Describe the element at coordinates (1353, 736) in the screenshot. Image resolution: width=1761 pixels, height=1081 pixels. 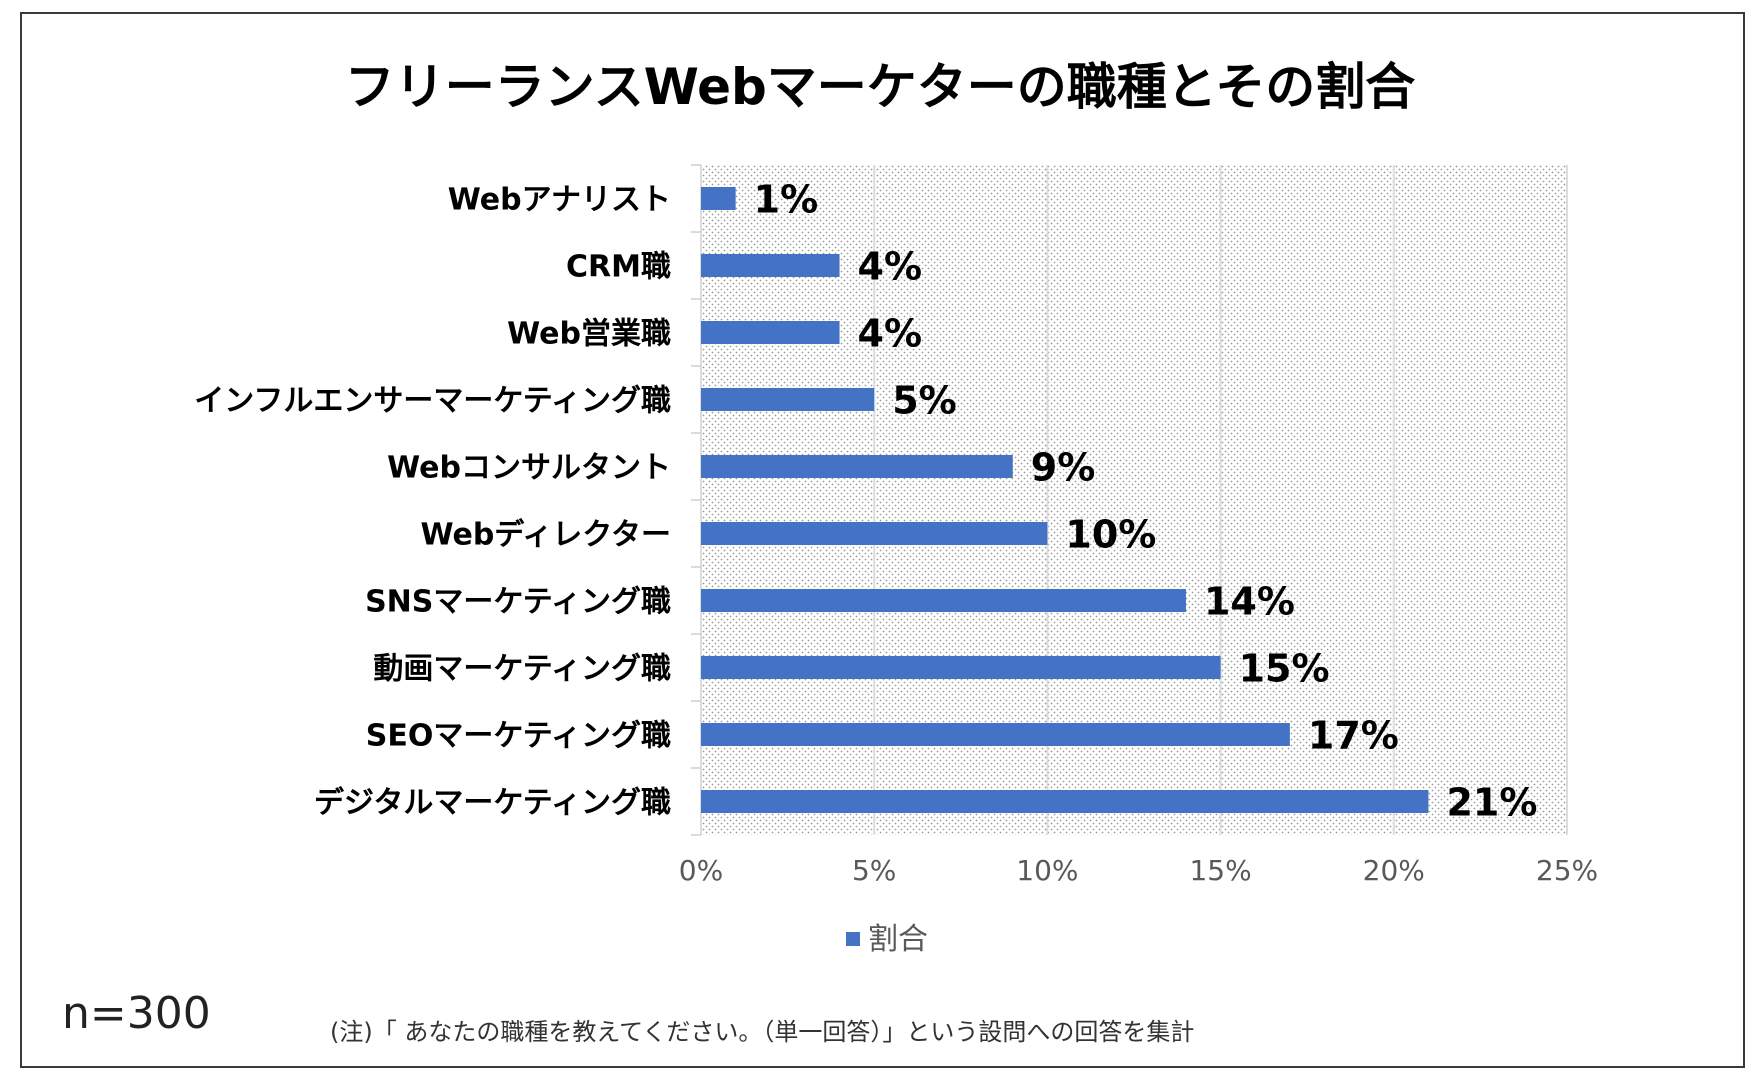
I see `data-label: 17%` at that location.